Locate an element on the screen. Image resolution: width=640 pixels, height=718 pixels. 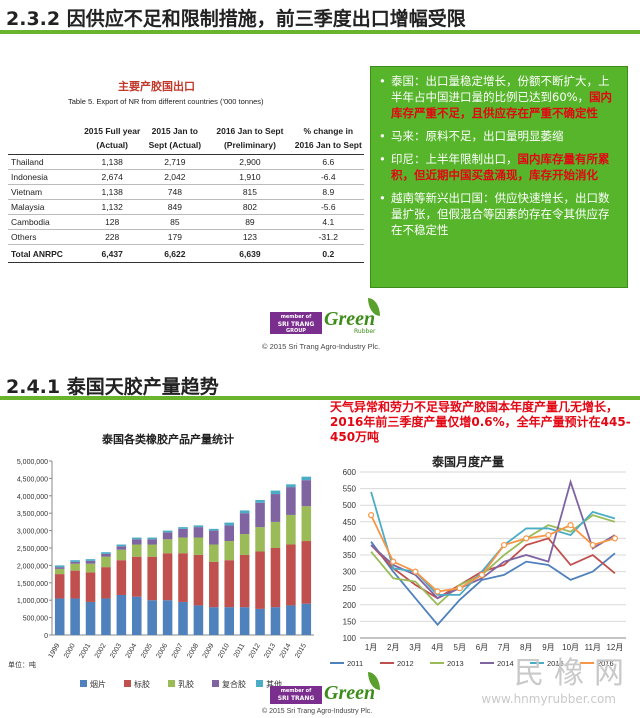
table-cell: 849 is located at coordinates (175, 207).